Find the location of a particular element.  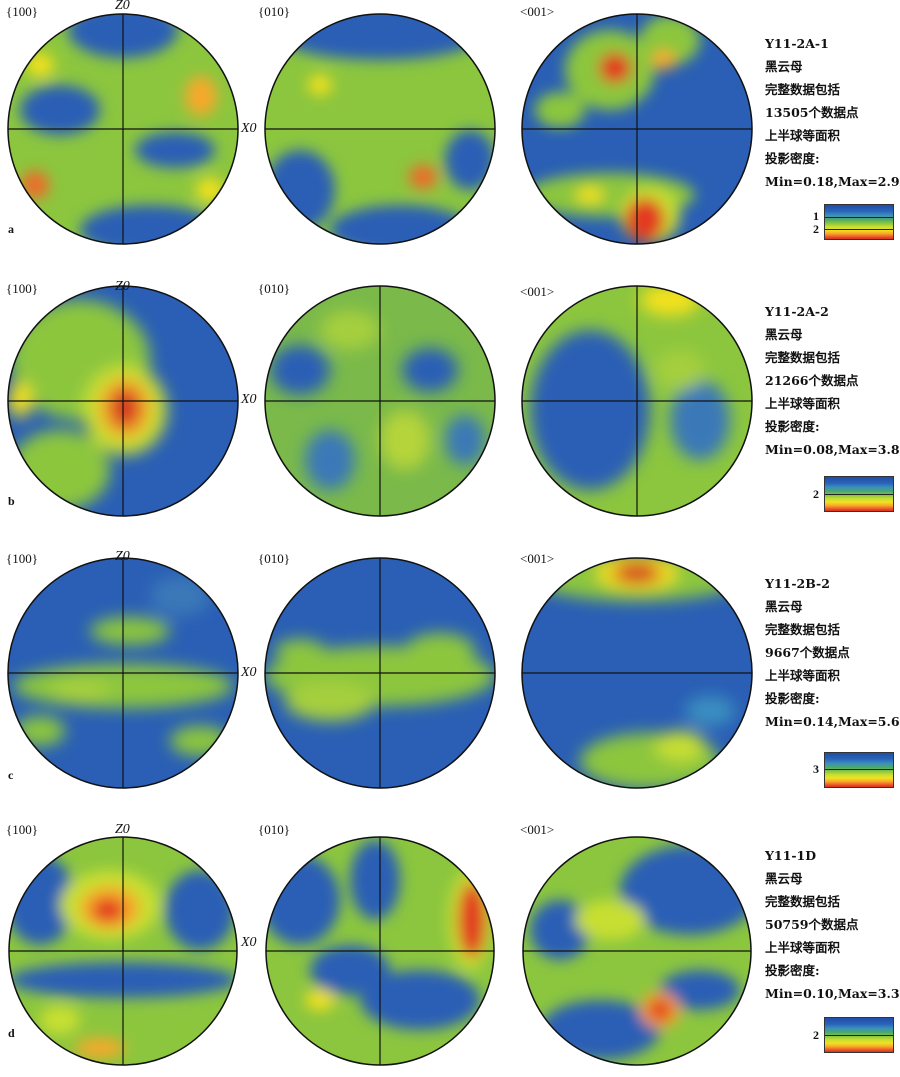

pole-figure-010-a is located at coordinates (380, 129).